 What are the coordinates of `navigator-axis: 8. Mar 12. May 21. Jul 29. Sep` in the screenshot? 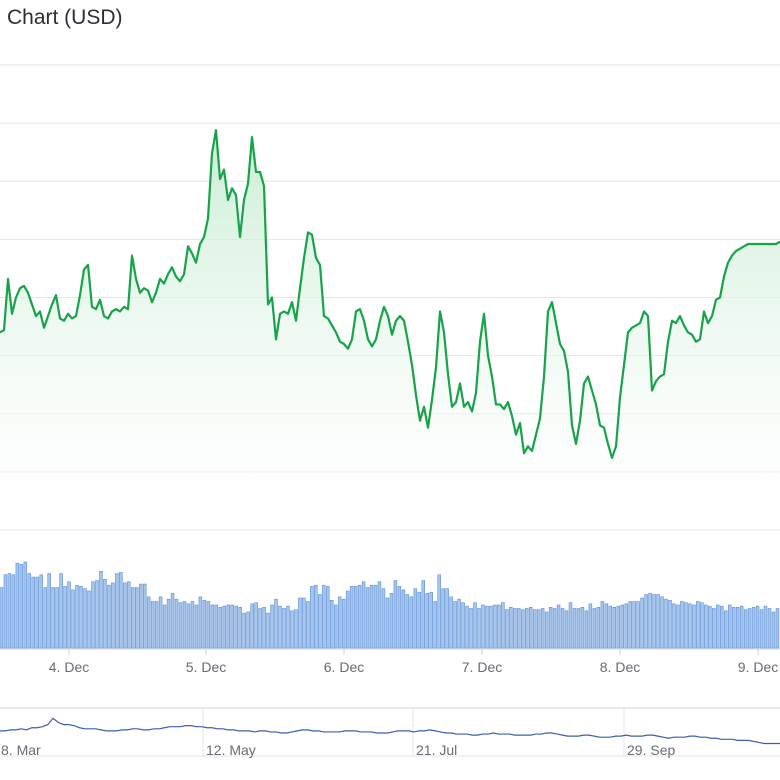 It's located at (338, 750).